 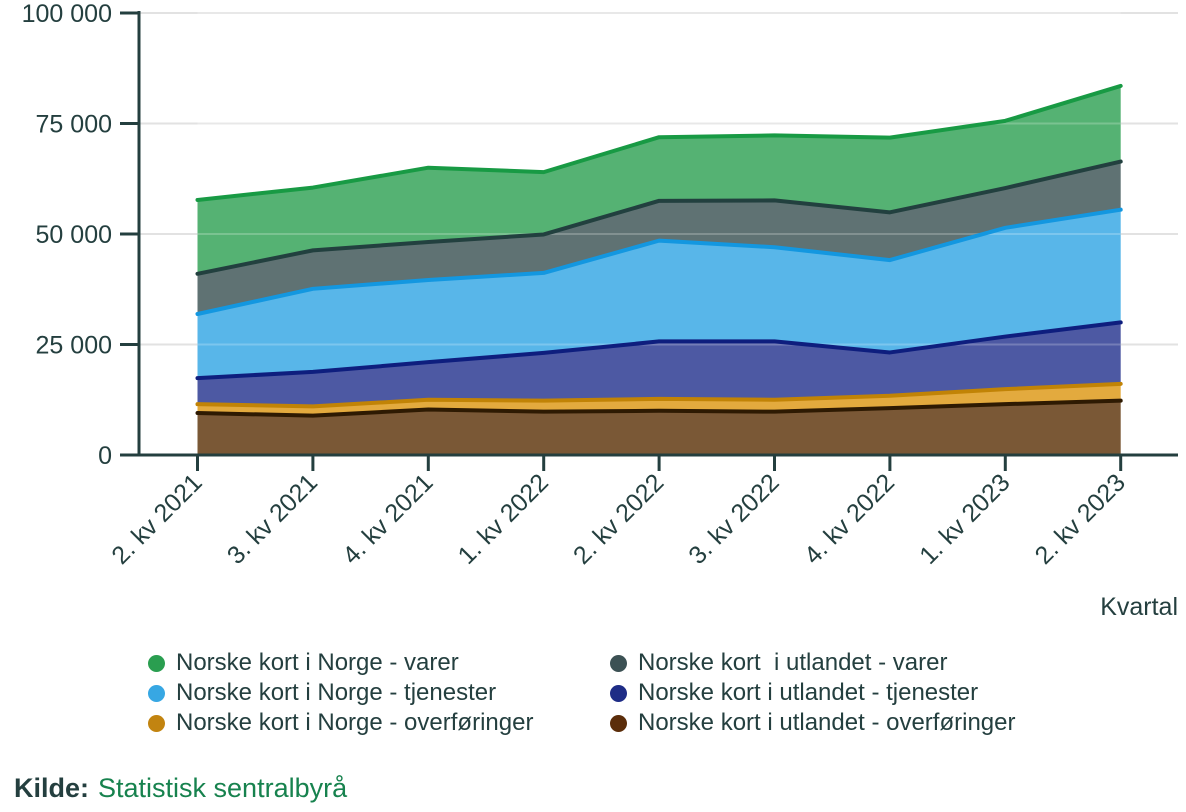 What do you see at coordinates (52, 788) in the screenshot?
I see `source-label: Kilde:` at bounding box center [52, 788].